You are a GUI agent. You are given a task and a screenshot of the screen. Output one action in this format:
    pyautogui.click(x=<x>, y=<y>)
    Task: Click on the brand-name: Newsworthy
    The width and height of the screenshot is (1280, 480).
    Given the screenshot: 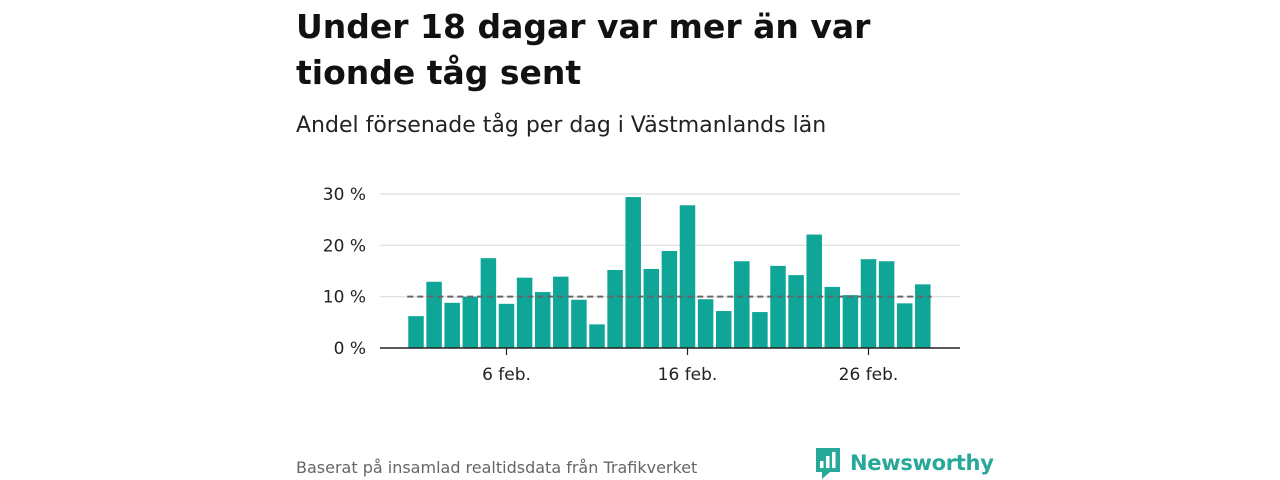 What is the action you would take?
    pyautogui.click(x=922, y=463)
    